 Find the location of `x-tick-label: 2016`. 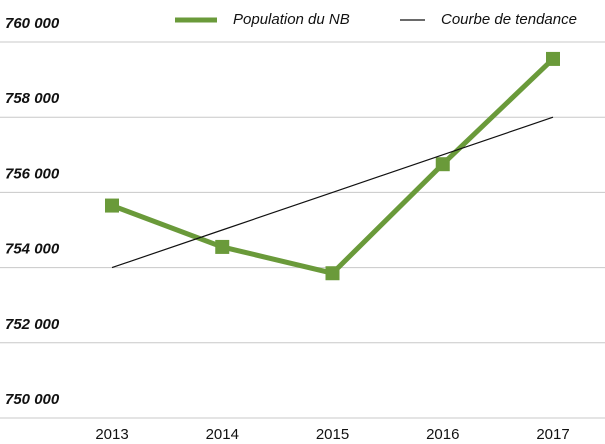

x-tick-label: 2016 is located at coordinates (442, 434).